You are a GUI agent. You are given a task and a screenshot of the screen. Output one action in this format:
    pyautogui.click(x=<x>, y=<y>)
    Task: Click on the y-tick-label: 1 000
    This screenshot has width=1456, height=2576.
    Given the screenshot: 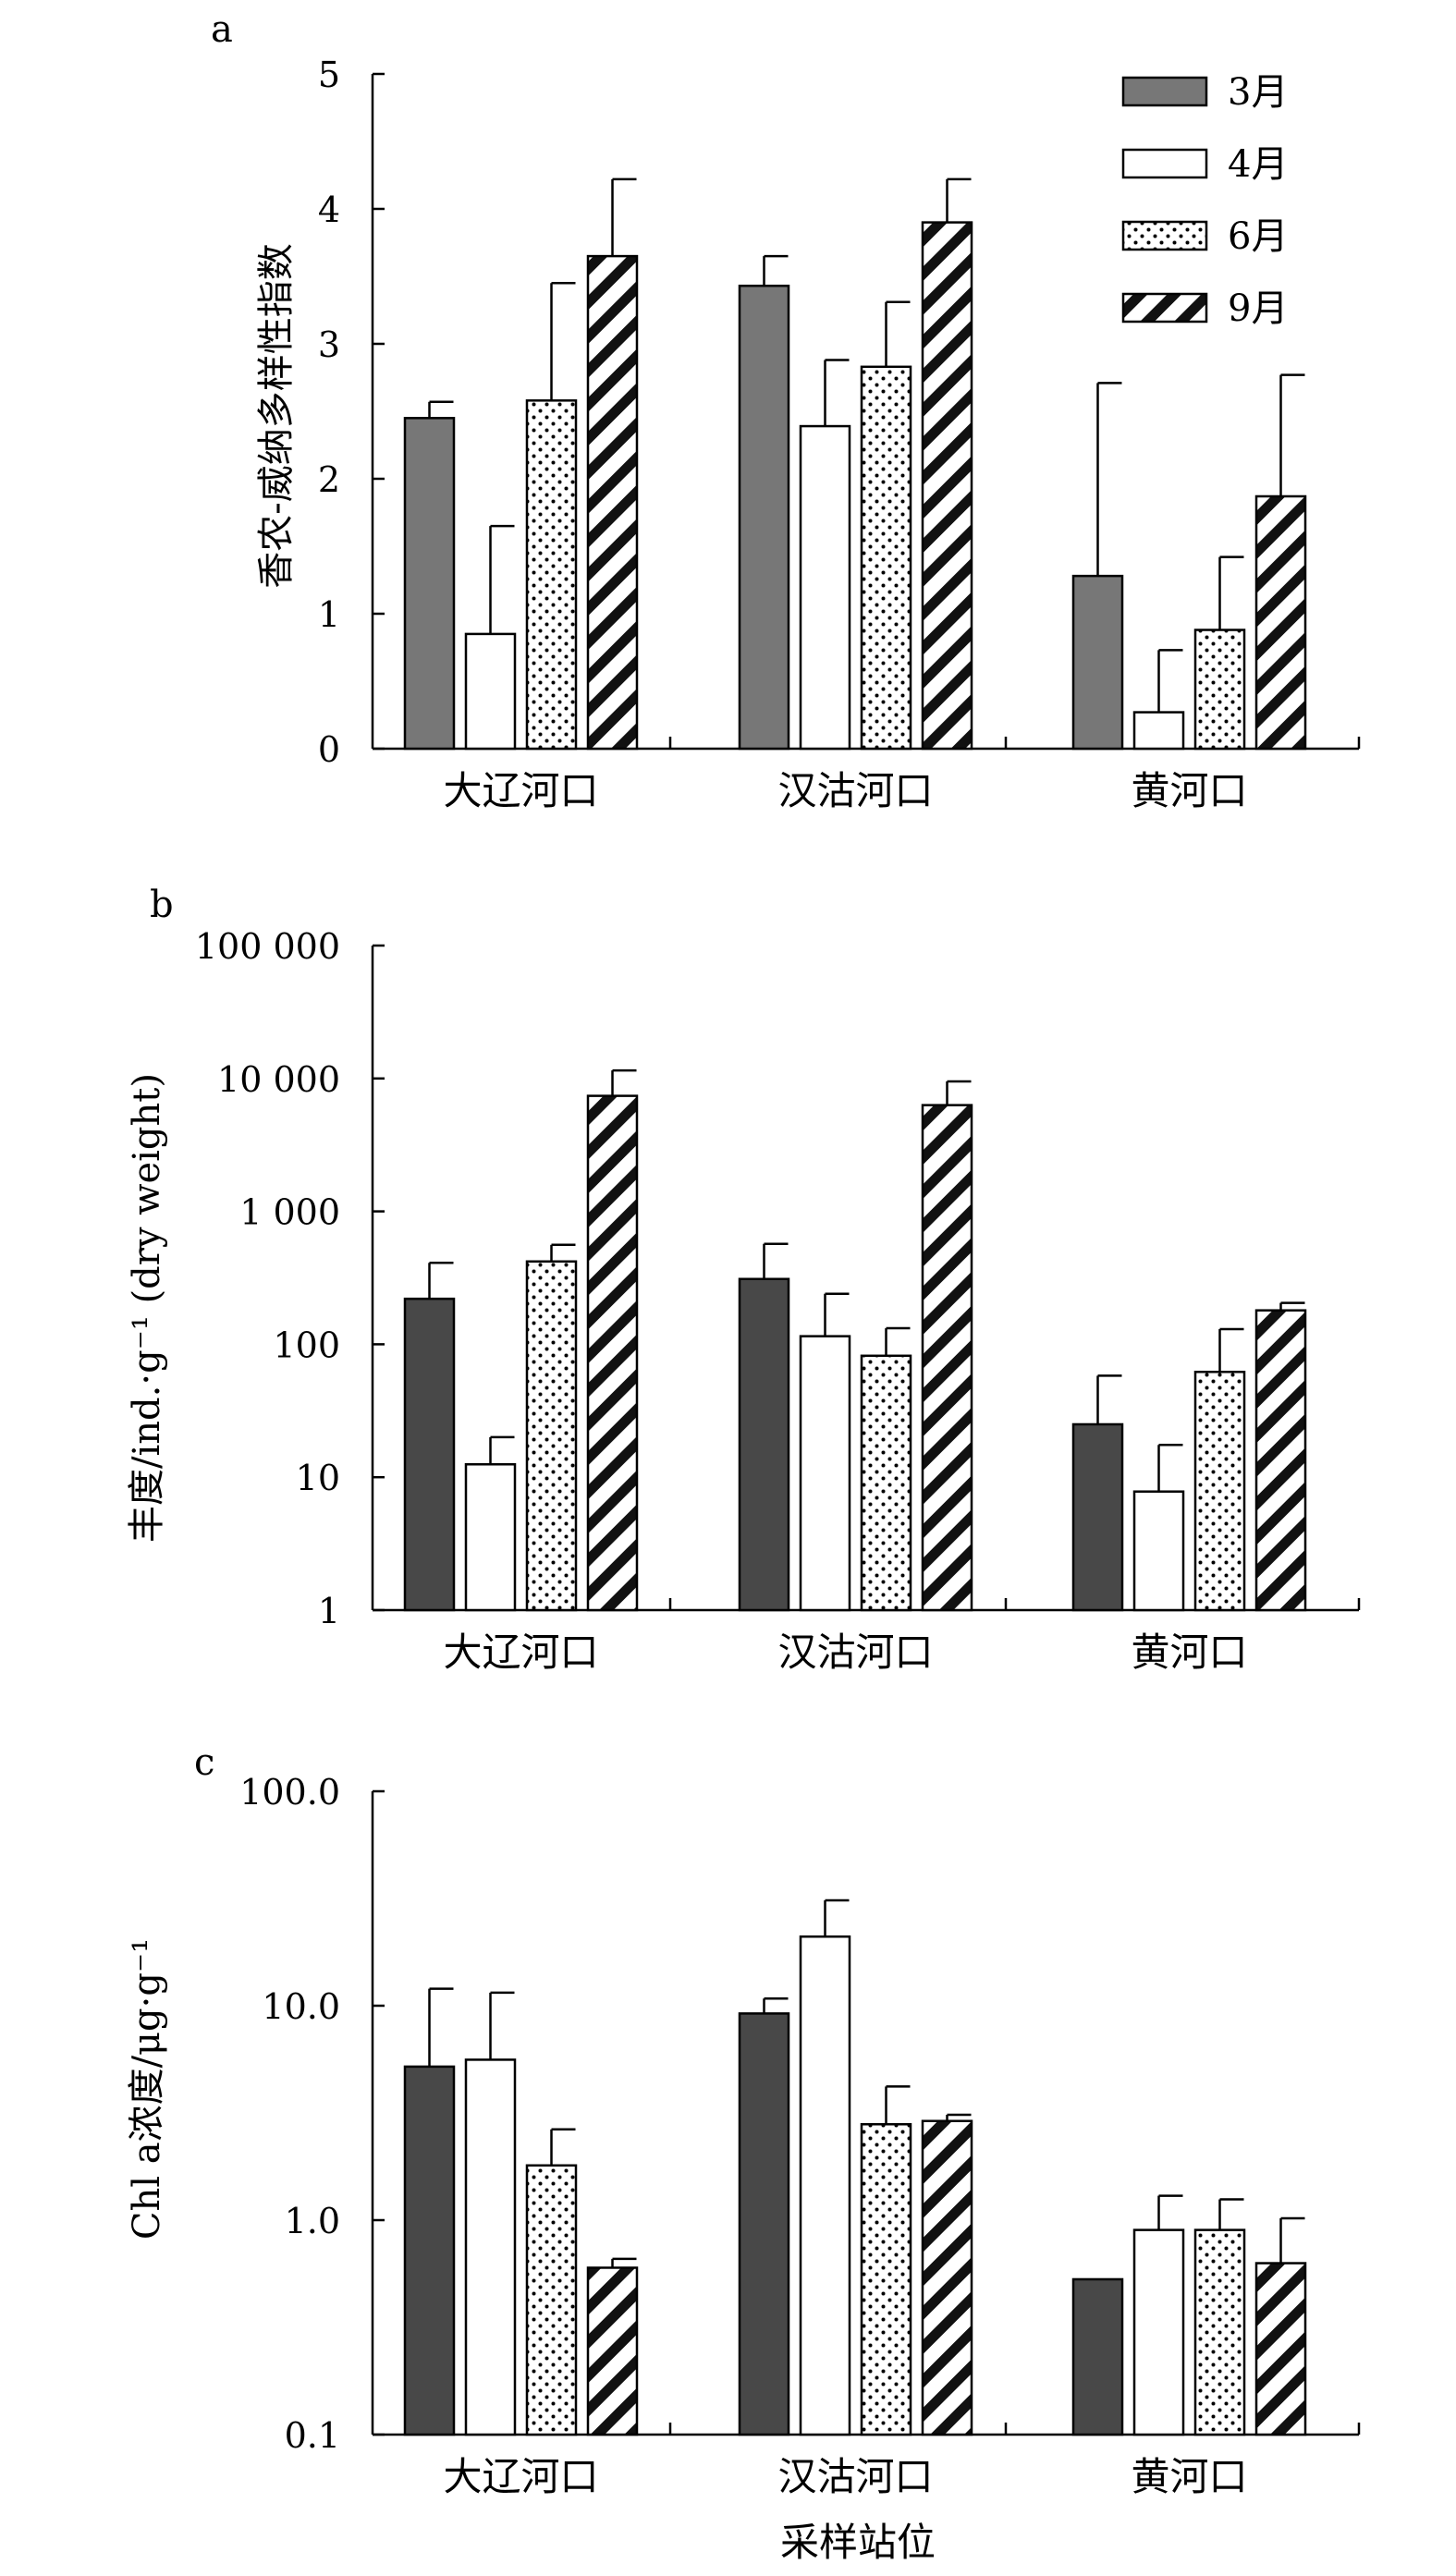 What is the action you would take?
    pyautogui.click(x=289, y=1212)
    